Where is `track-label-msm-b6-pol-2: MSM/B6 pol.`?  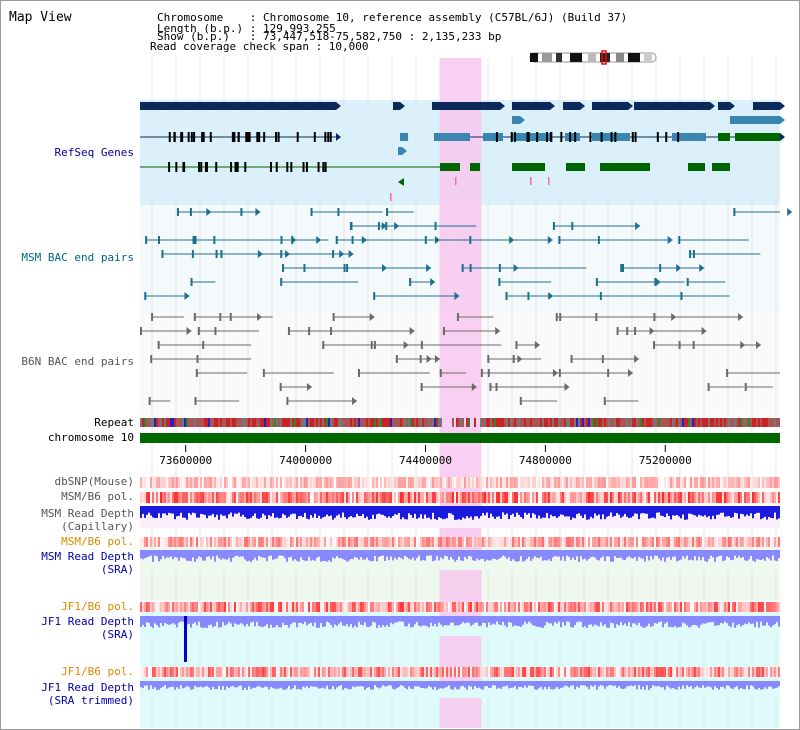 track-label-msm-b6-pol-2: MSM/B6 pol. is located at coordinates (97, 541).